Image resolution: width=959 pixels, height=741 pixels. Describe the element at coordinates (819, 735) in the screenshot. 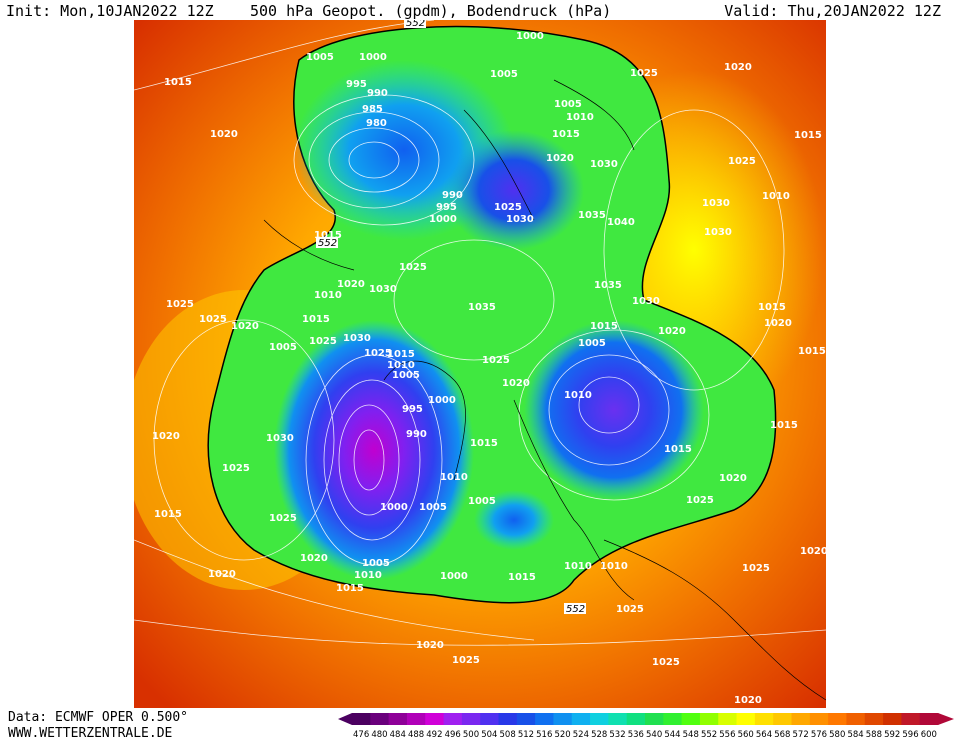

I see `legend-value: 576` at that location.